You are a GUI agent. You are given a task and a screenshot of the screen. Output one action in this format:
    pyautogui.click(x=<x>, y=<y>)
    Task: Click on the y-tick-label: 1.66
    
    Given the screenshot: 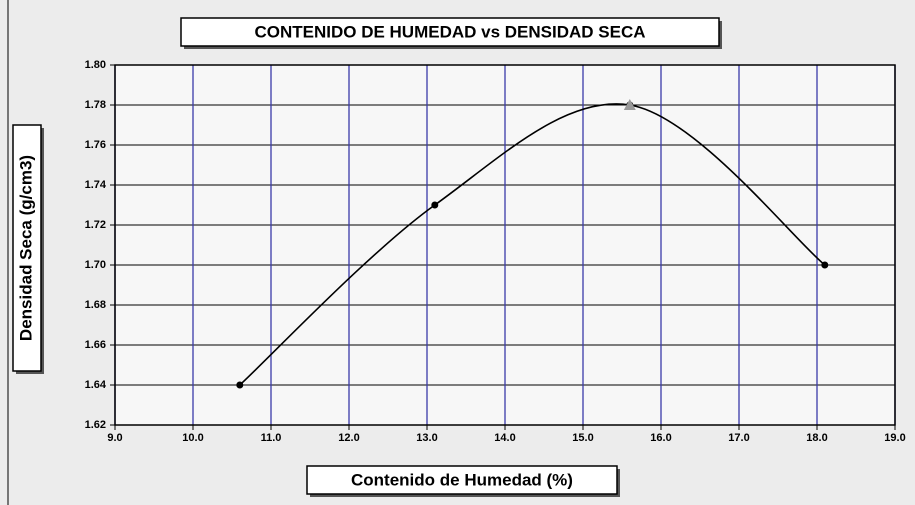 What is the action you would take?
    pyautogui.click(x=95, y=345)
    